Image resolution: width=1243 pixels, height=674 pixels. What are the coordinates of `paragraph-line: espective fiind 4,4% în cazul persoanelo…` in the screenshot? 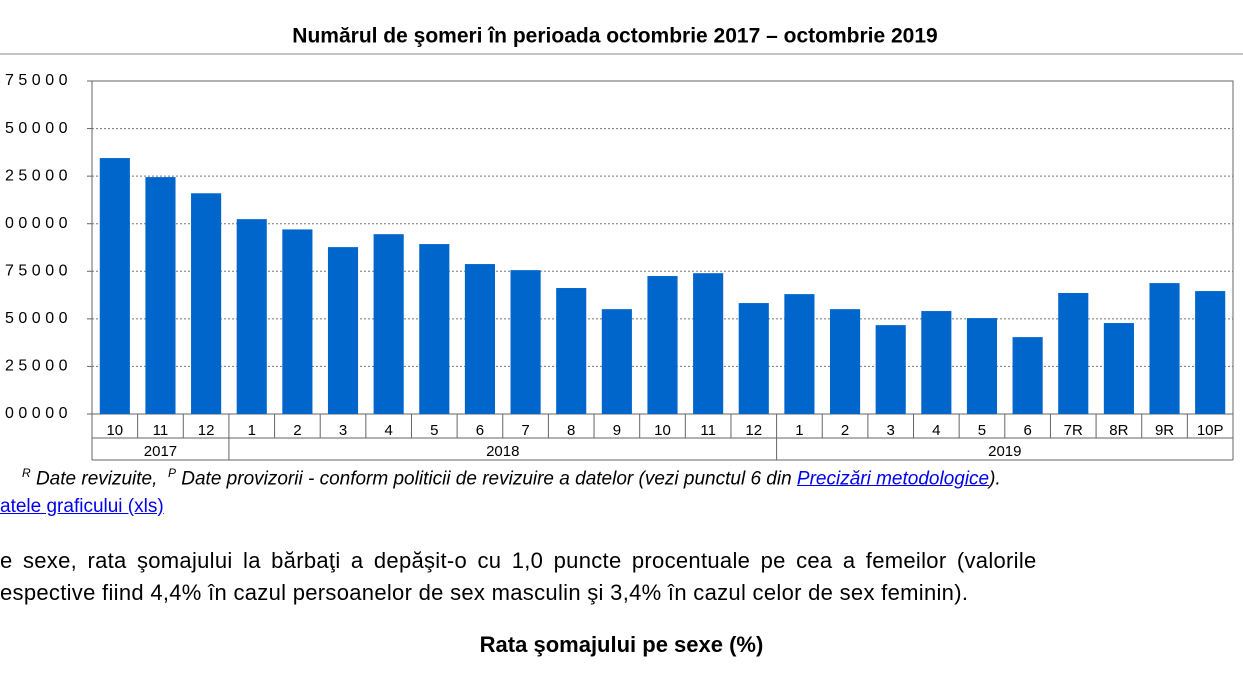 It's located at (484, 592).